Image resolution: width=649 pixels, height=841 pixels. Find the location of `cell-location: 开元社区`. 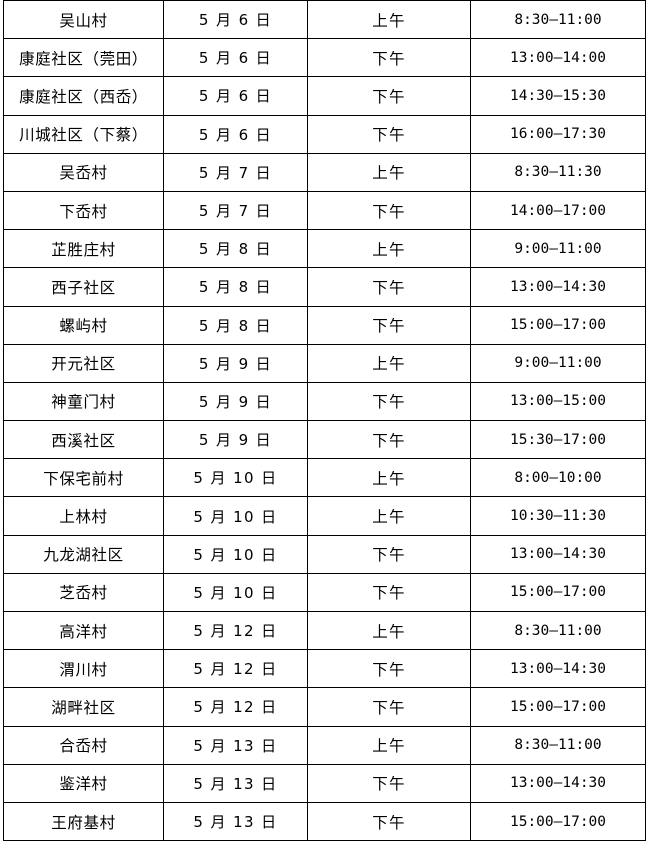

cell-location: 开元社区 is located at coordinates (83, 363).